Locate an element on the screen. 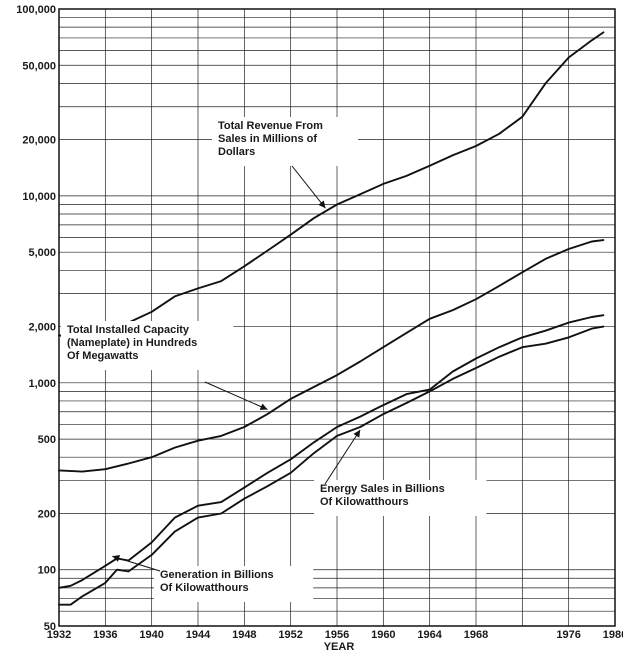  x-tick-label: 1932 is located at coordinates (59, 635).